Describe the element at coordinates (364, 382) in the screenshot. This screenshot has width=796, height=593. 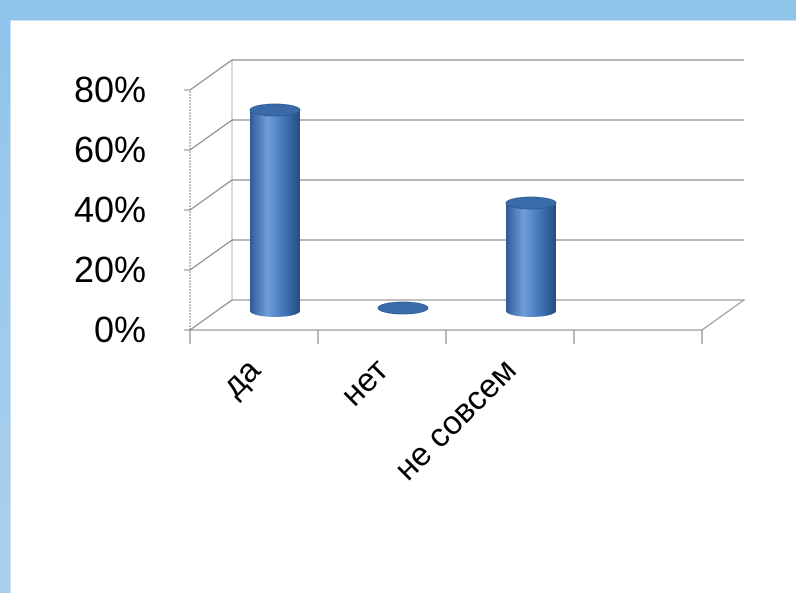
I see `x-tick-label: нет` at that location.